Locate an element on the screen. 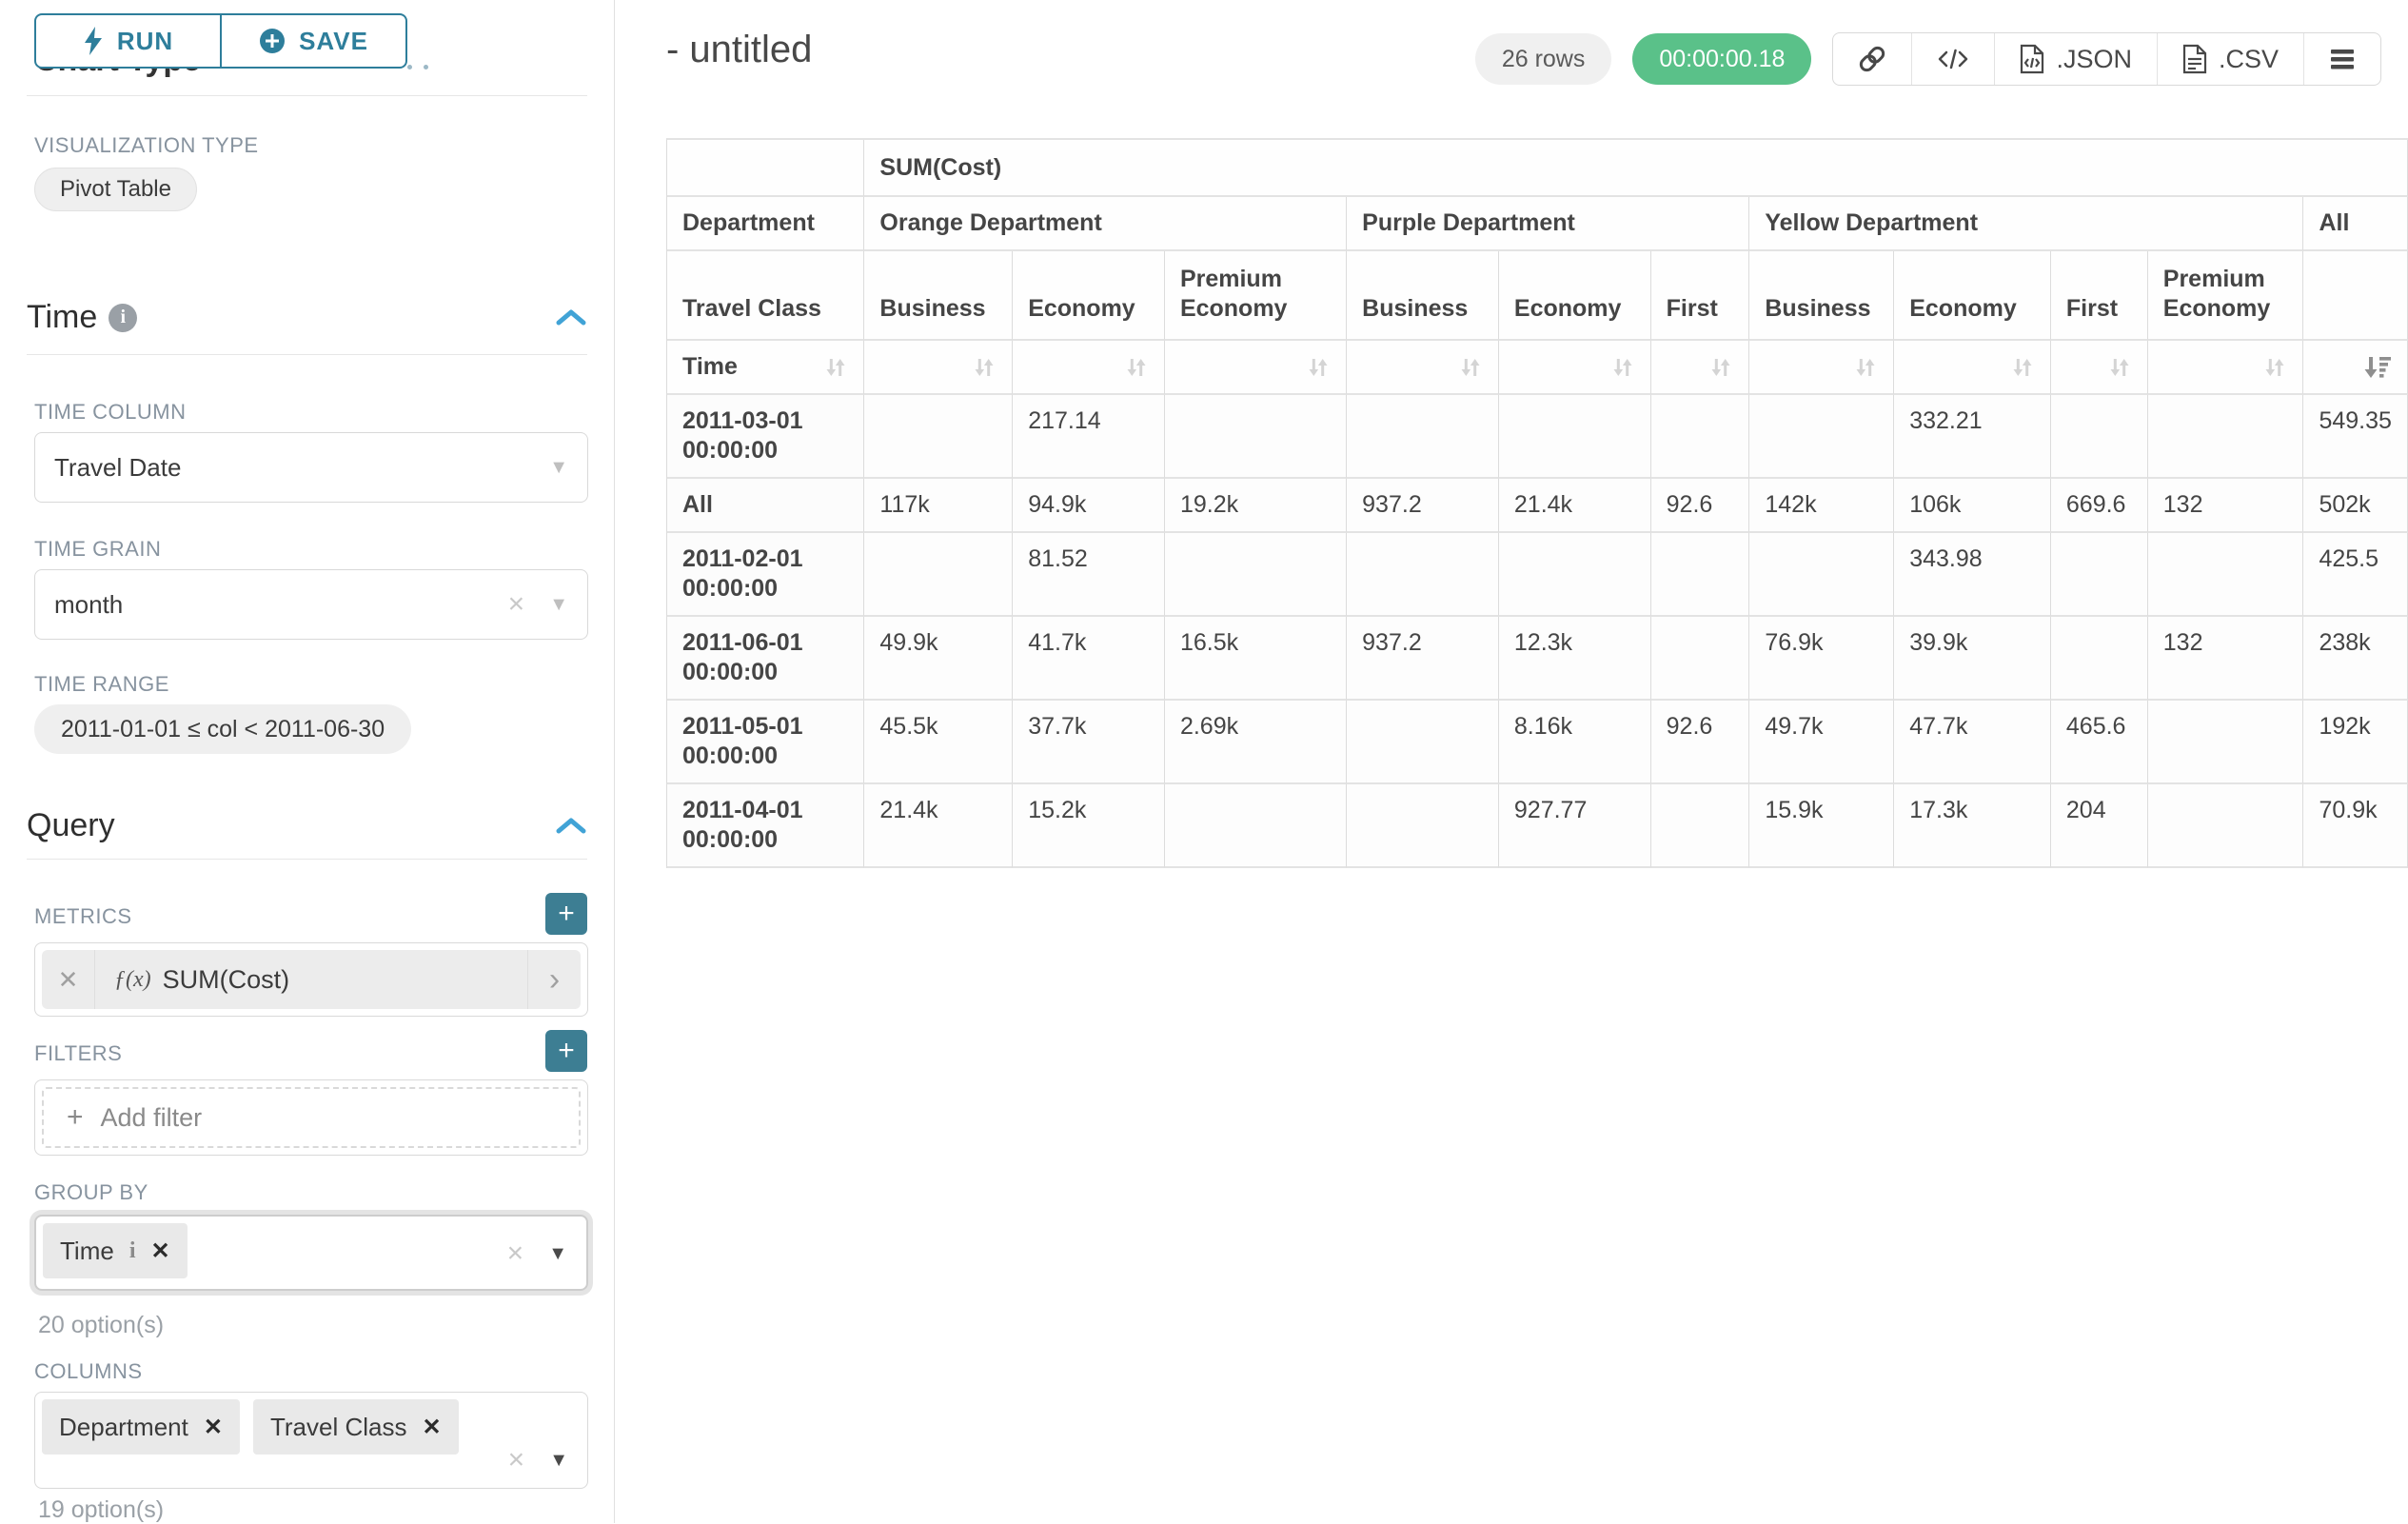 Image resolution: width=2408 pixels, height=1524 pixels. csv-file-icon is located at coordinates (2194, 59).